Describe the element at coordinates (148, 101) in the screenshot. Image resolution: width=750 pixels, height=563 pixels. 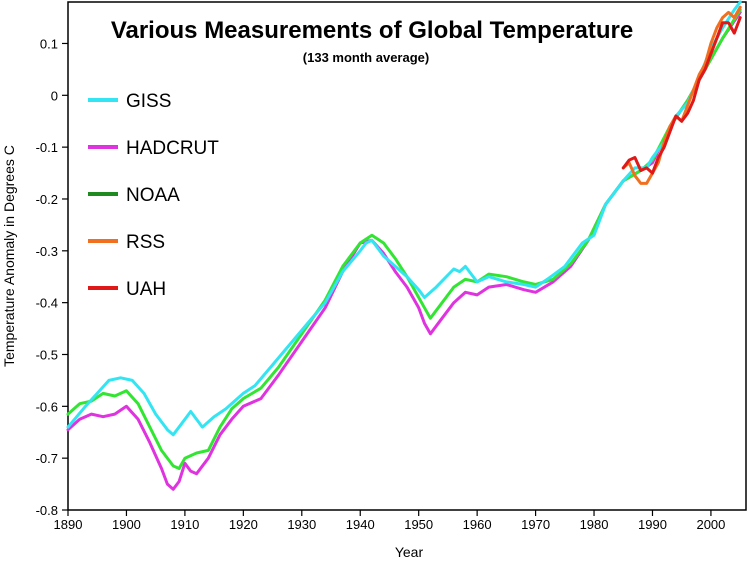
I see `legend-label-giss: GISS` at that location.